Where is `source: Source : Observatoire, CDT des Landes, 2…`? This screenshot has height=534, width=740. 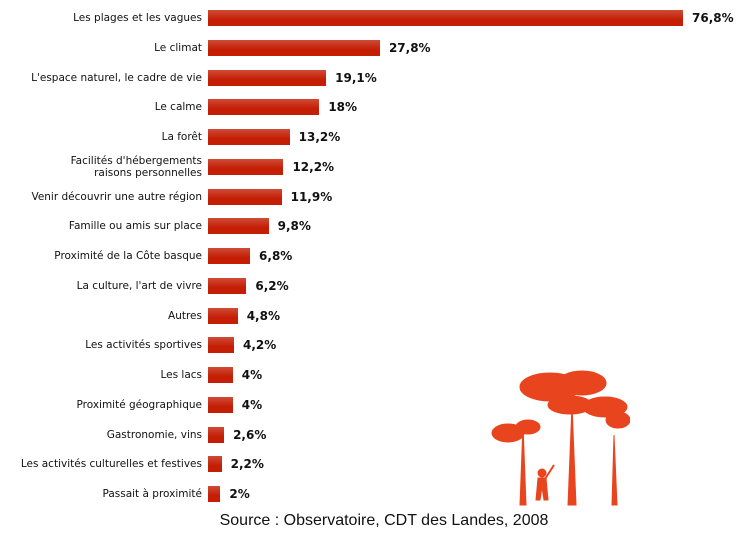 source: Source : Observatoire, CDT des Landes, 2… is located at coordinates (384, 520).